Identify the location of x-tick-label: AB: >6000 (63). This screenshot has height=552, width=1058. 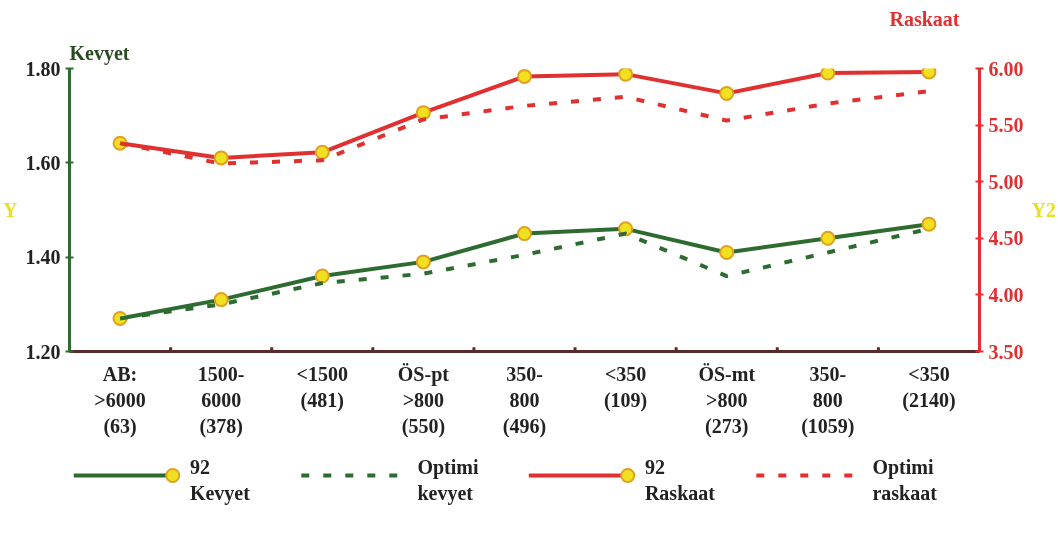
(120, 400).